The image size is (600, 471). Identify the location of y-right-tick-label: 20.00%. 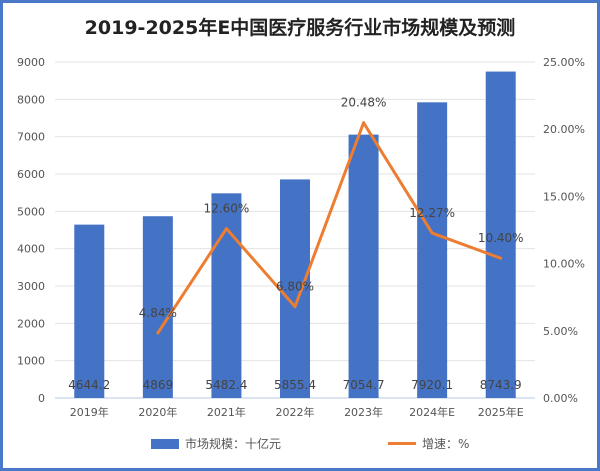
(564, 129).